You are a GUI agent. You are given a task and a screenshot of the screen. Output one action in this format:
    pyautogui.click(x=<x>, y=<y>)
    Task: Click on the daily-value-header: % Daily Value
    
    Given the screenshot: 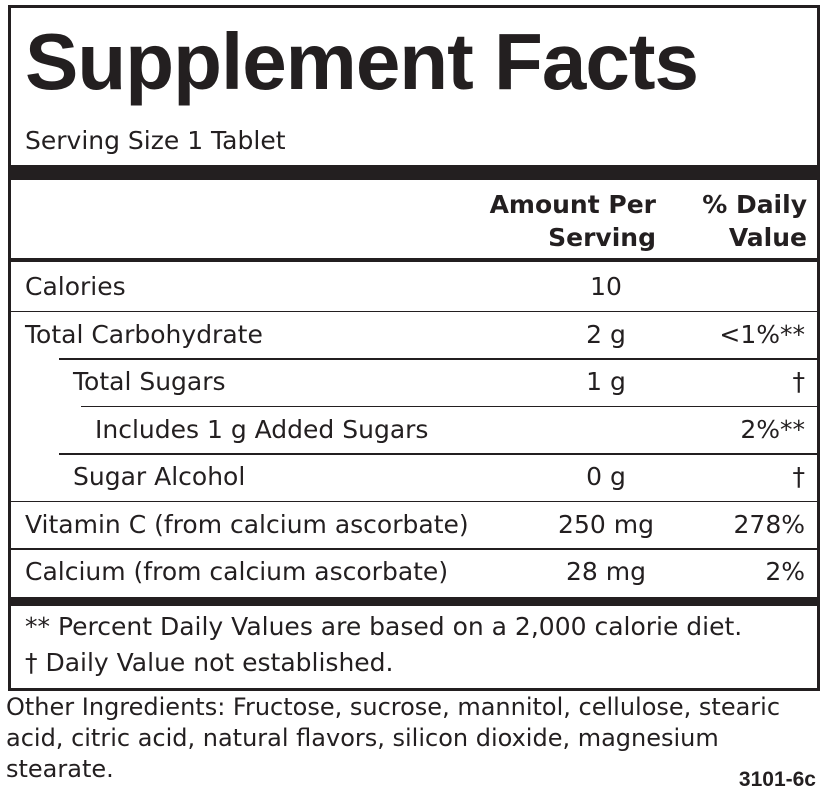 What is the action you would take?
    pyautogui.click(x=754, y=221)
    